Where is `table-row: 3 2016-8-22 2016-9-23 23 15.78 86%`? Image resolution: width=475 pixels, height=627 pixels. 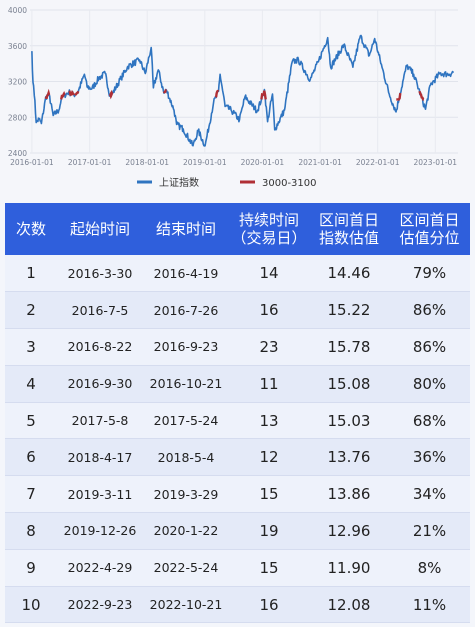 table-row: 3 2016-8-22 2016-9-23 23 15.78 86% is located at coordinates (237, 347).